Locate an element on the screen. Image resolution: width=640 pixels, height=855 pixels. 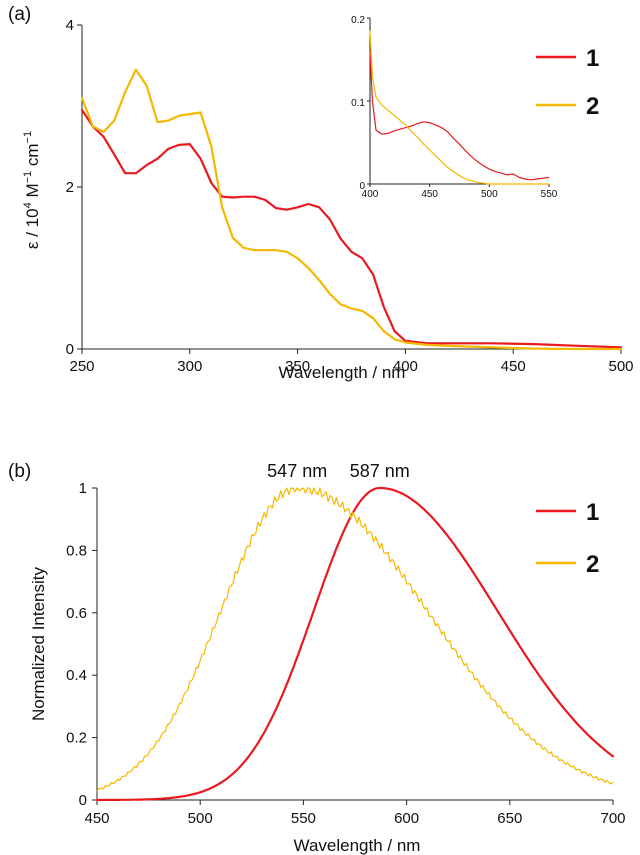
inset-y-tick-label: 0.1 is located at coordinates (358, 103).